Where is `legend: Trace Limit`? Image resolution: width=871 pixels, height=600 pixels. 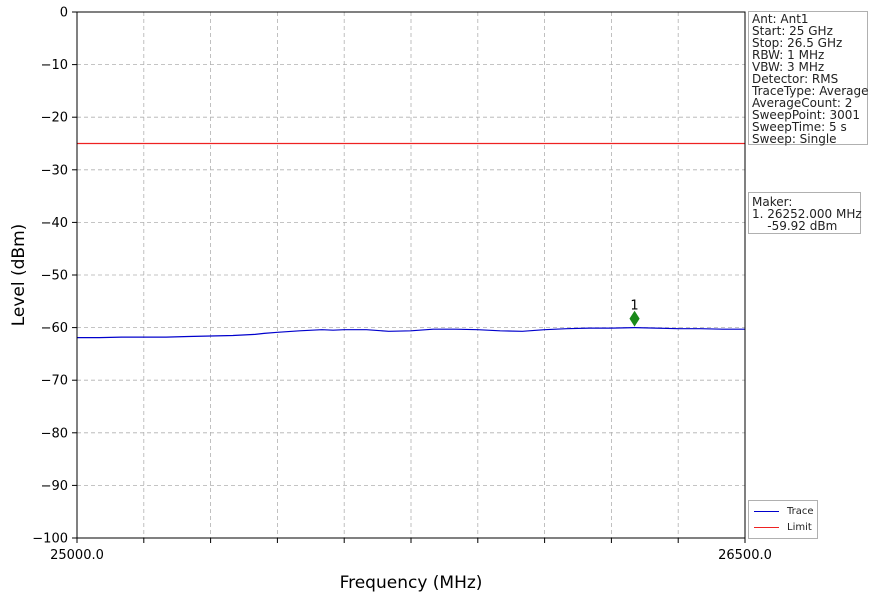 legend: Trace Limit is located at coordinates (783, 519).